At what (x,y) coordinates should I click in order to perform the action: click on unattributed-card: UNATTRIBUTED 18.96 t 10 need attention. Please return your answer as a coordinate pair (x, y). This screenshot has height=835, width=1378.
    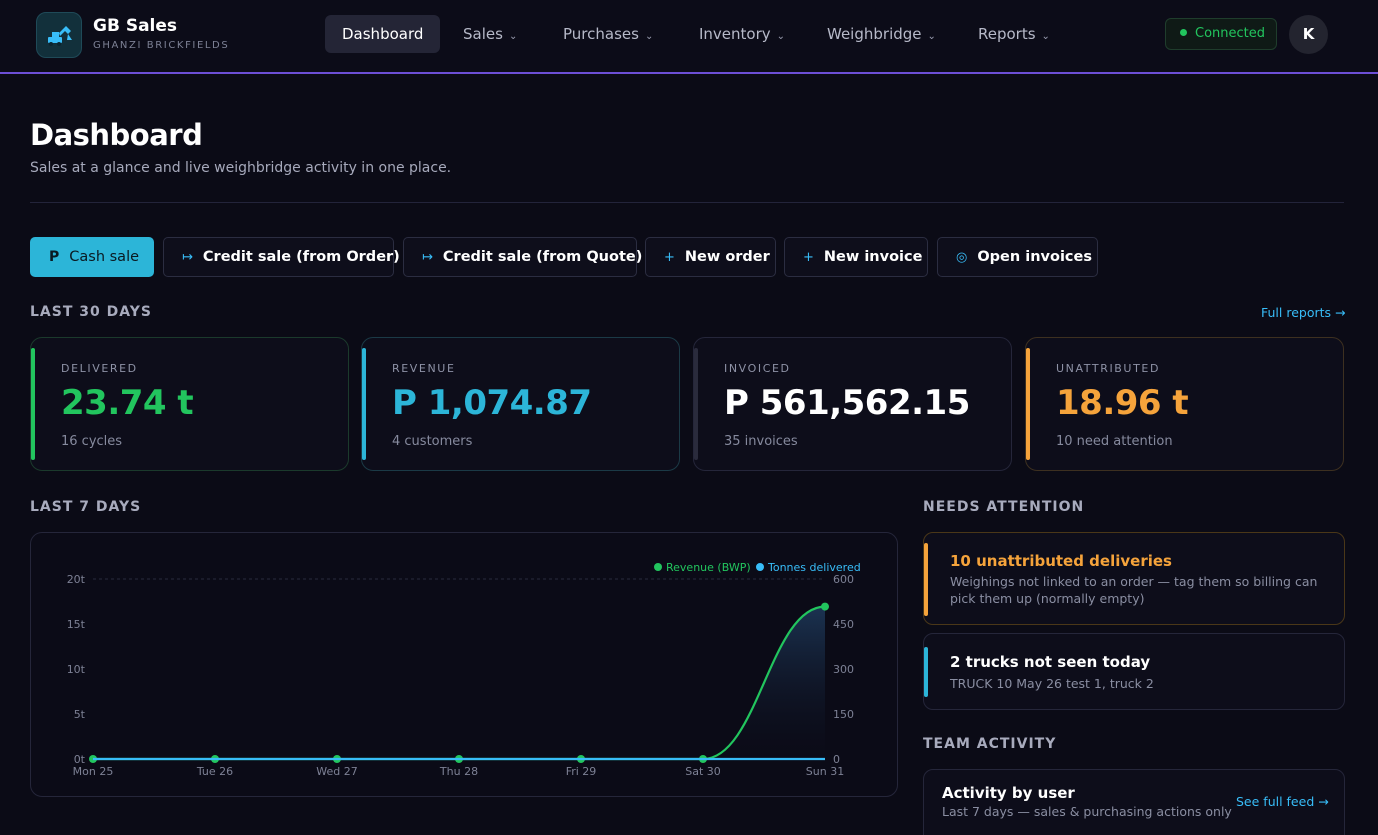
    Looking at the image, I should click on (1184, 404).